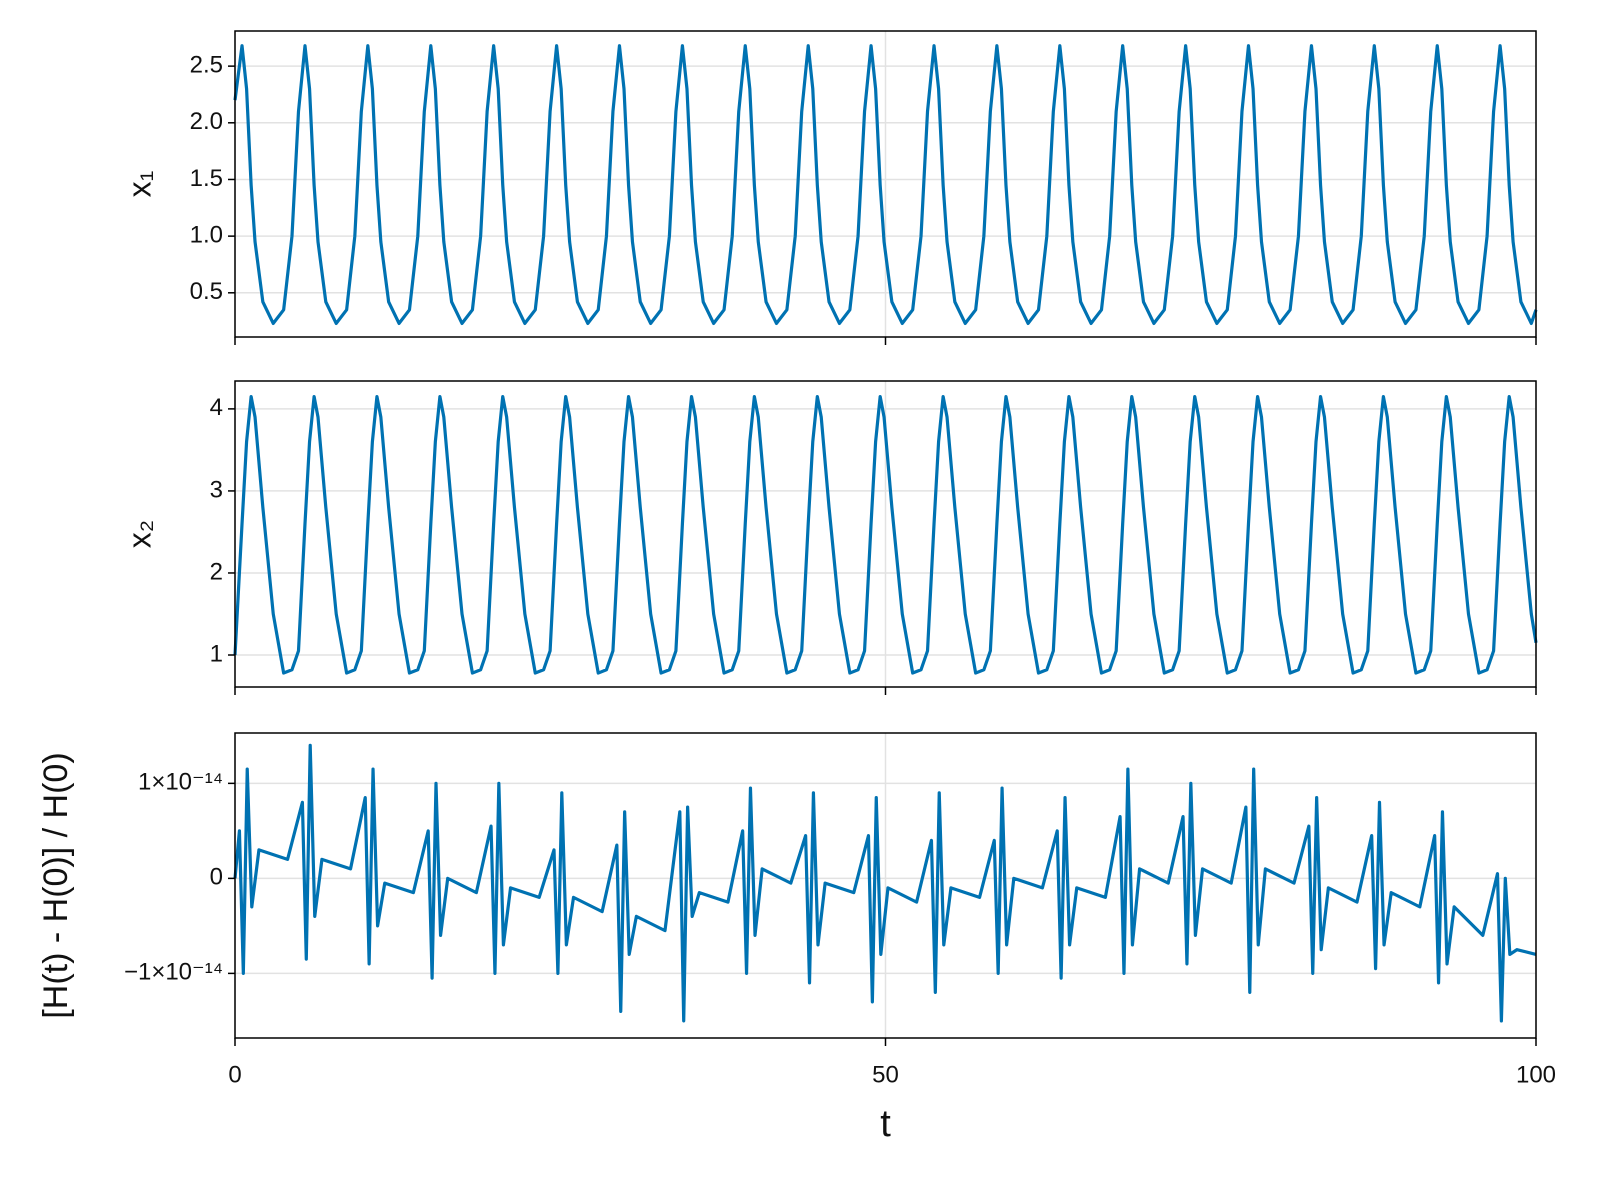  What do you see at coordinates (216, 489) in the screenshot?
I see `y-tick-label: 3` at bounding box center [216, 489].